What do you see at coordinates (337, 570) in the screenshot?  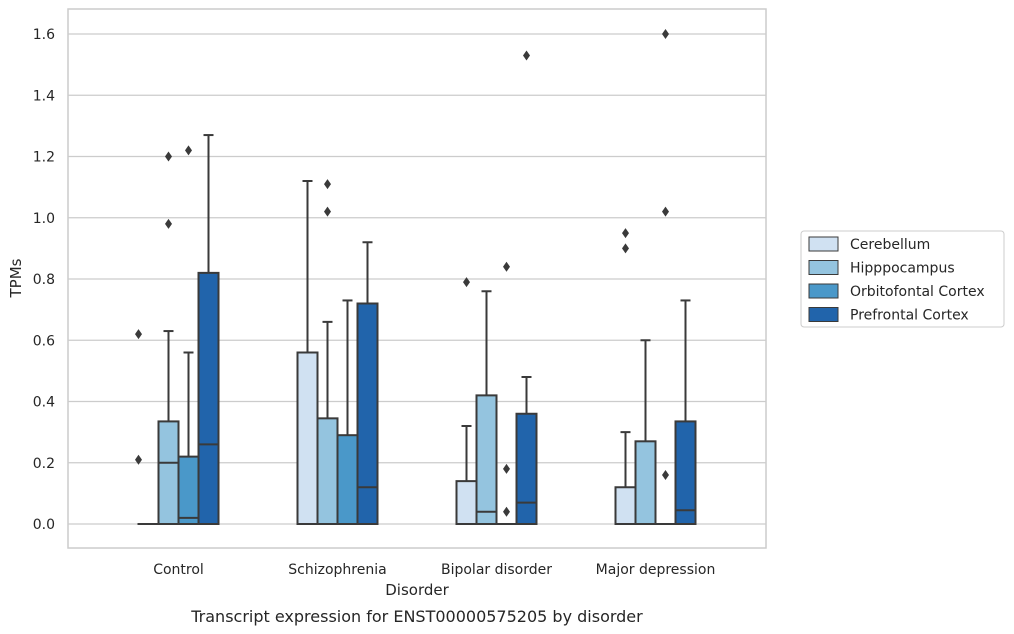 I see `x-tick-label: Schizophrenia` at bounding box center [337, 570].